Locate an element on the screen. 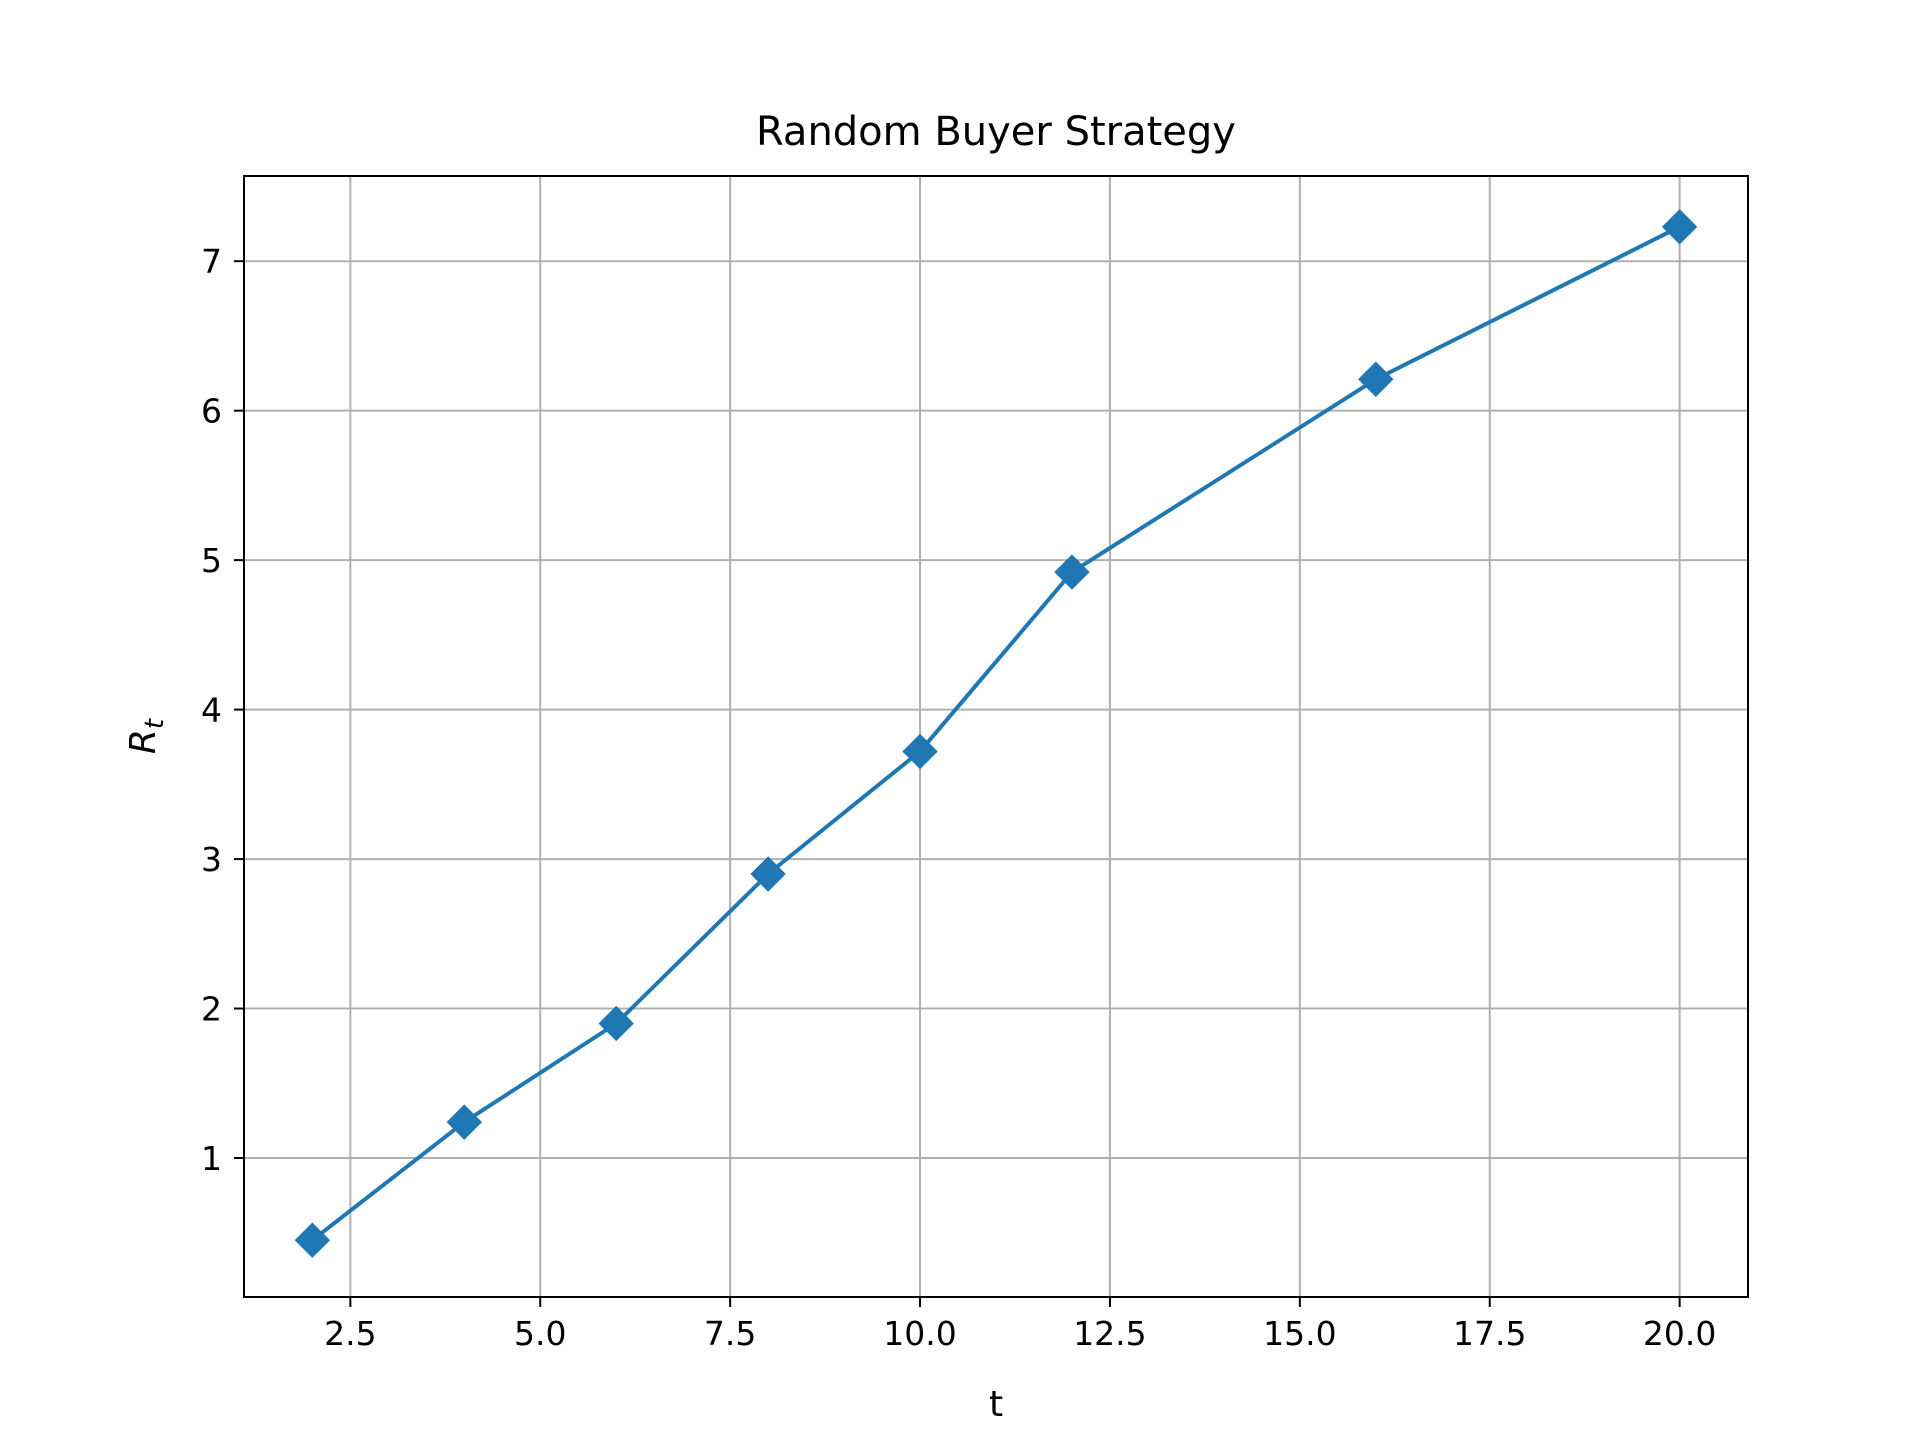 Image resolution: width=1920 pixels, height=1445 pixels. y-tick-label: 5 is located at coordinates (211, 560).